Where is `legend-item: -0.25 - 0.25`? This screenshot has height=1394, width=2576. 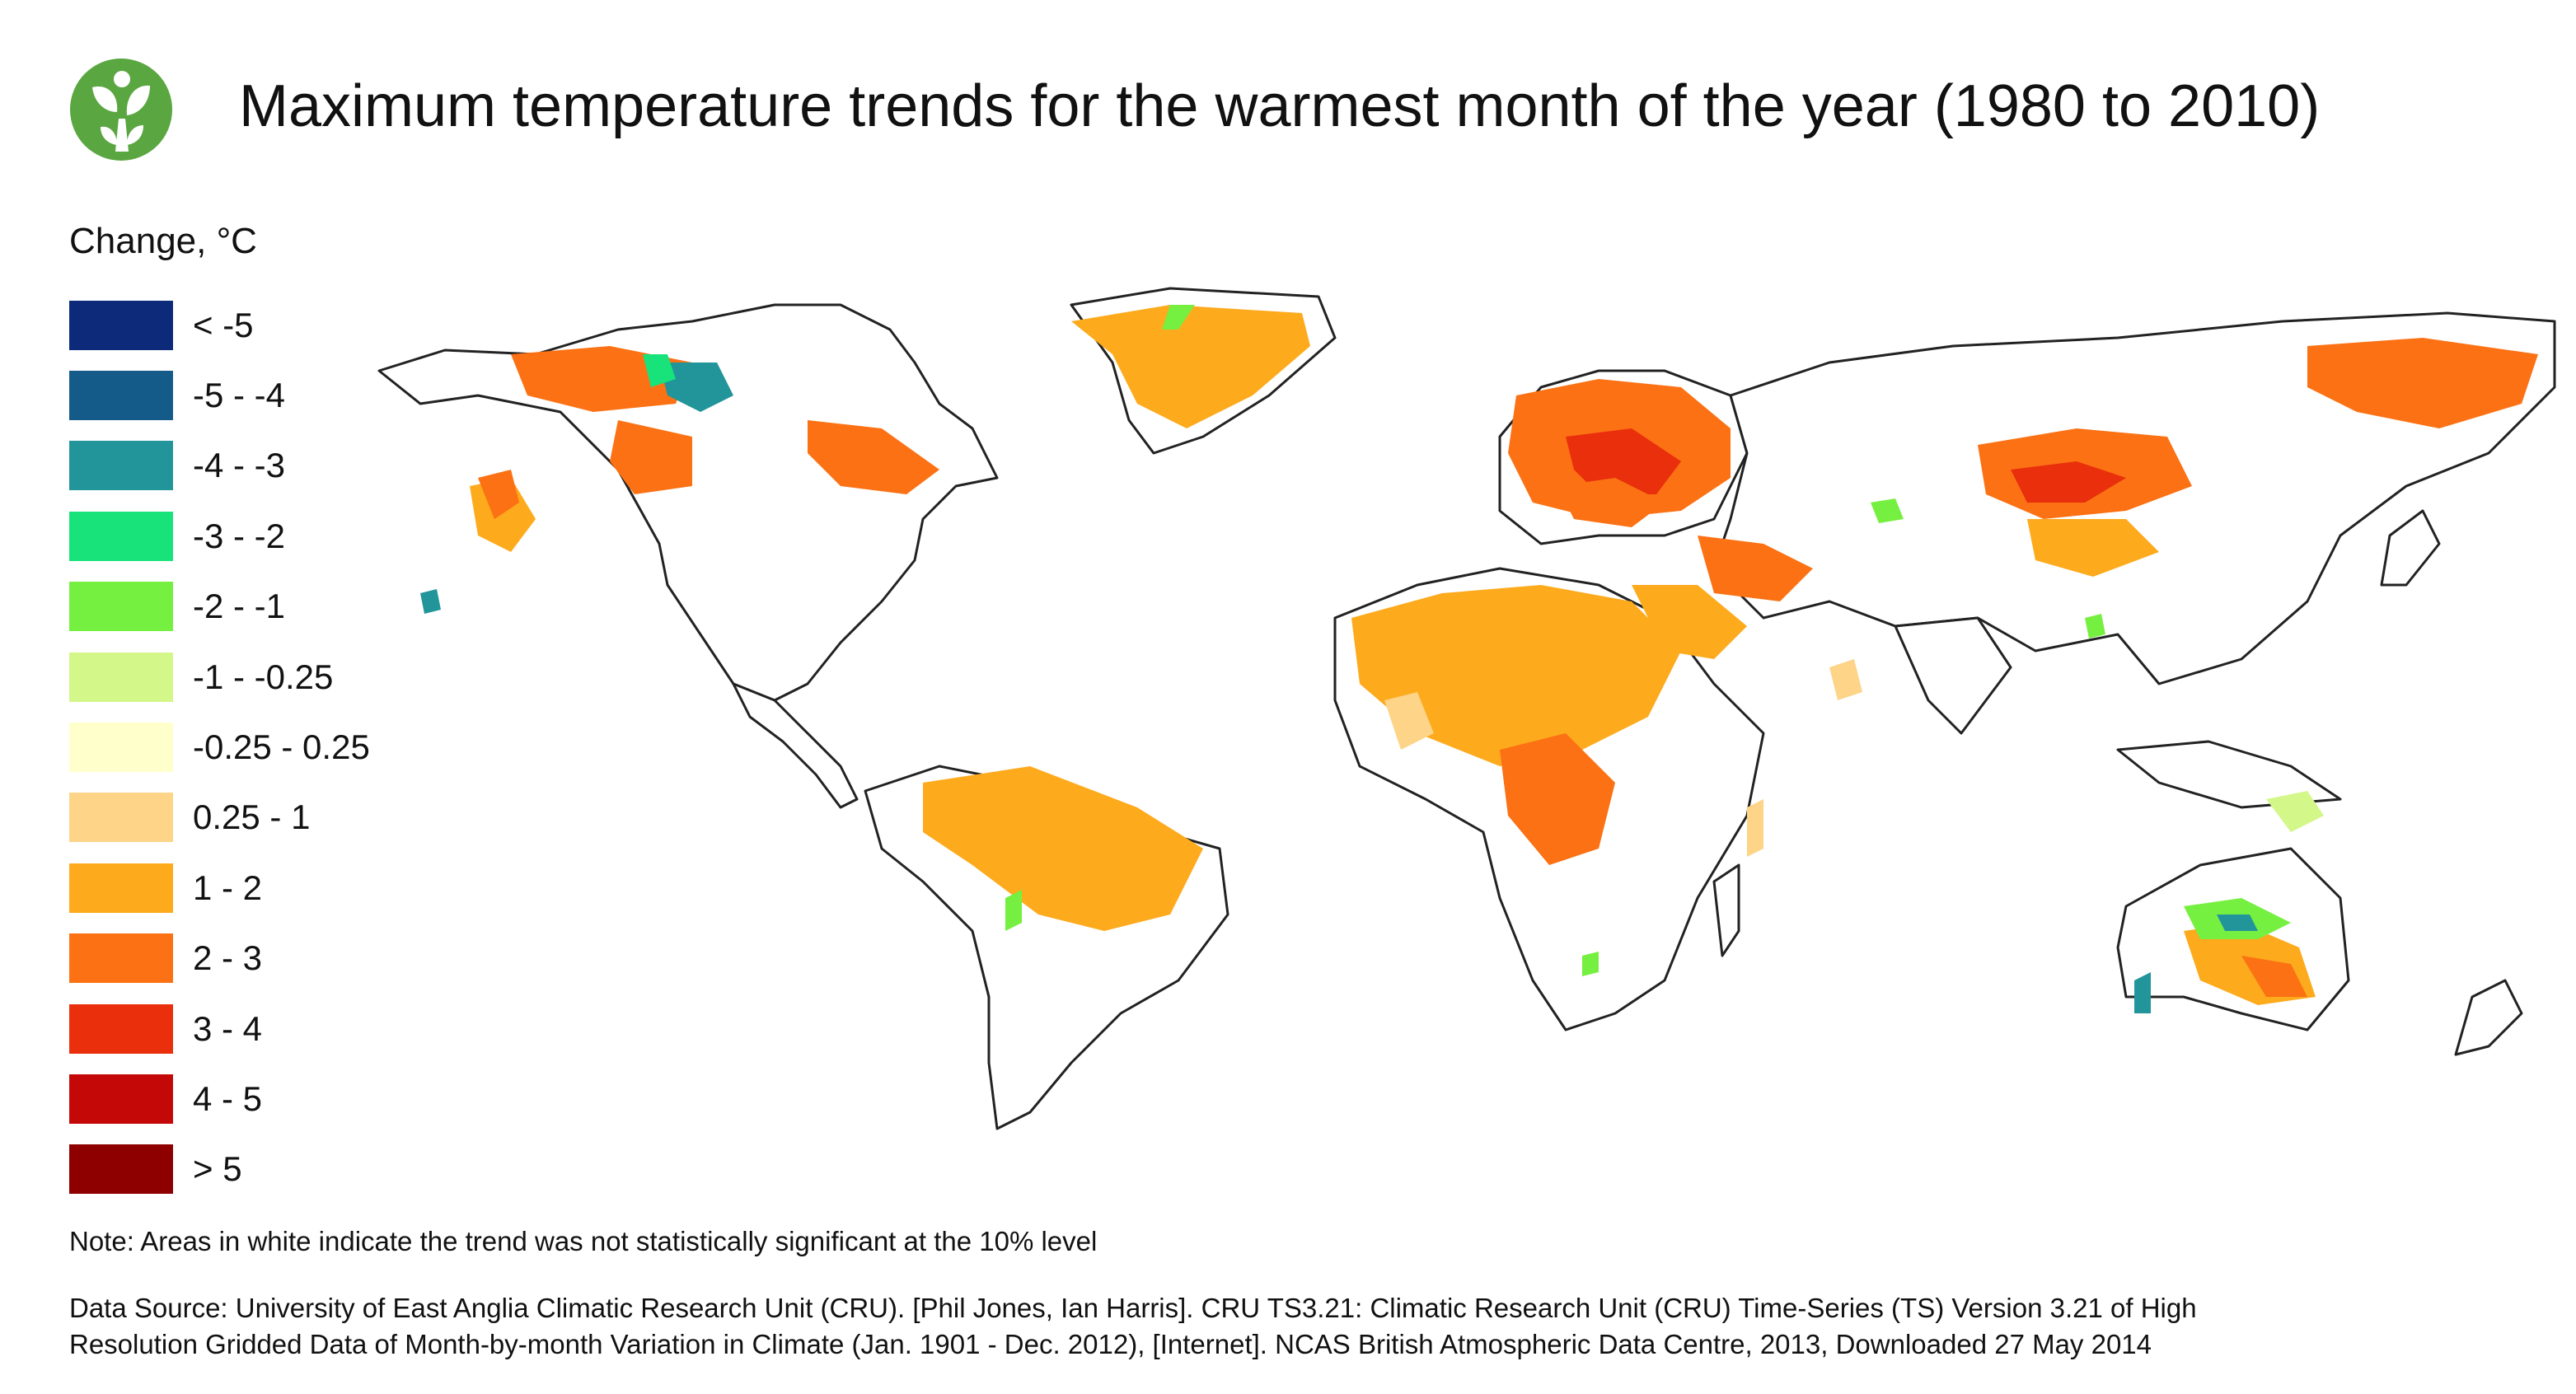 legend-item: -0.25 - 0.25 is located at coordinates (219, 747).